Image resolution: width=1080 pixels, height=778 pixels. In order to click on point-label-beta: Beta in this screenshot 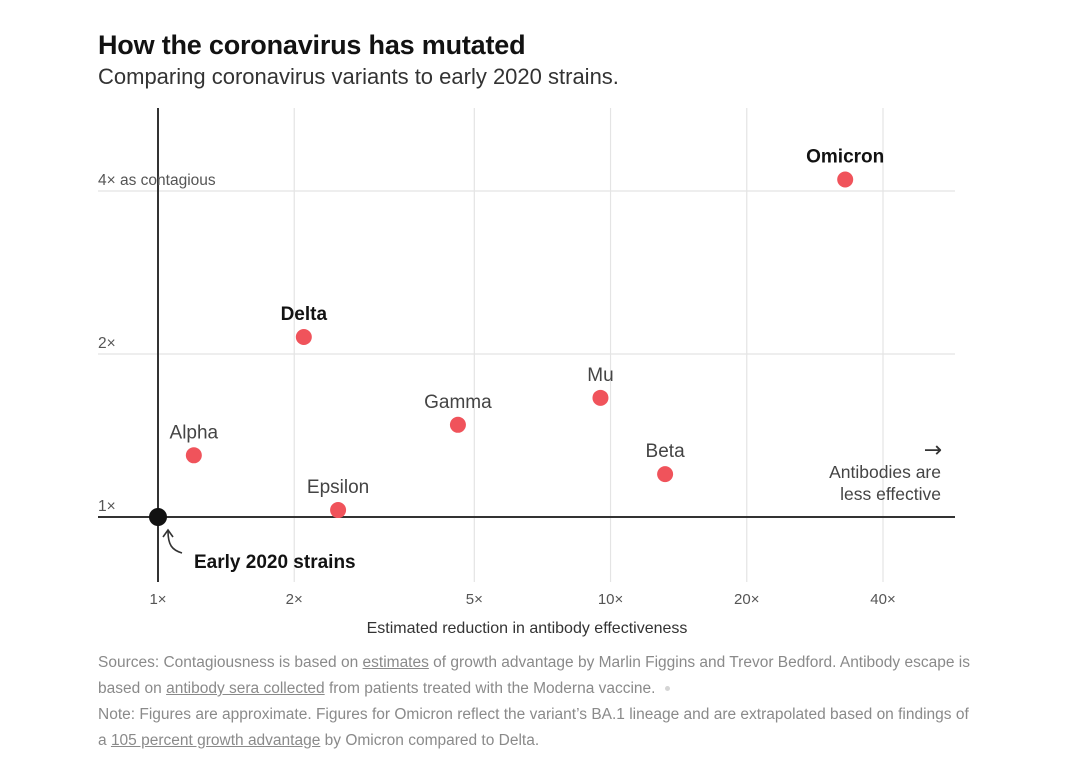, I will do `click(666, 451)`.